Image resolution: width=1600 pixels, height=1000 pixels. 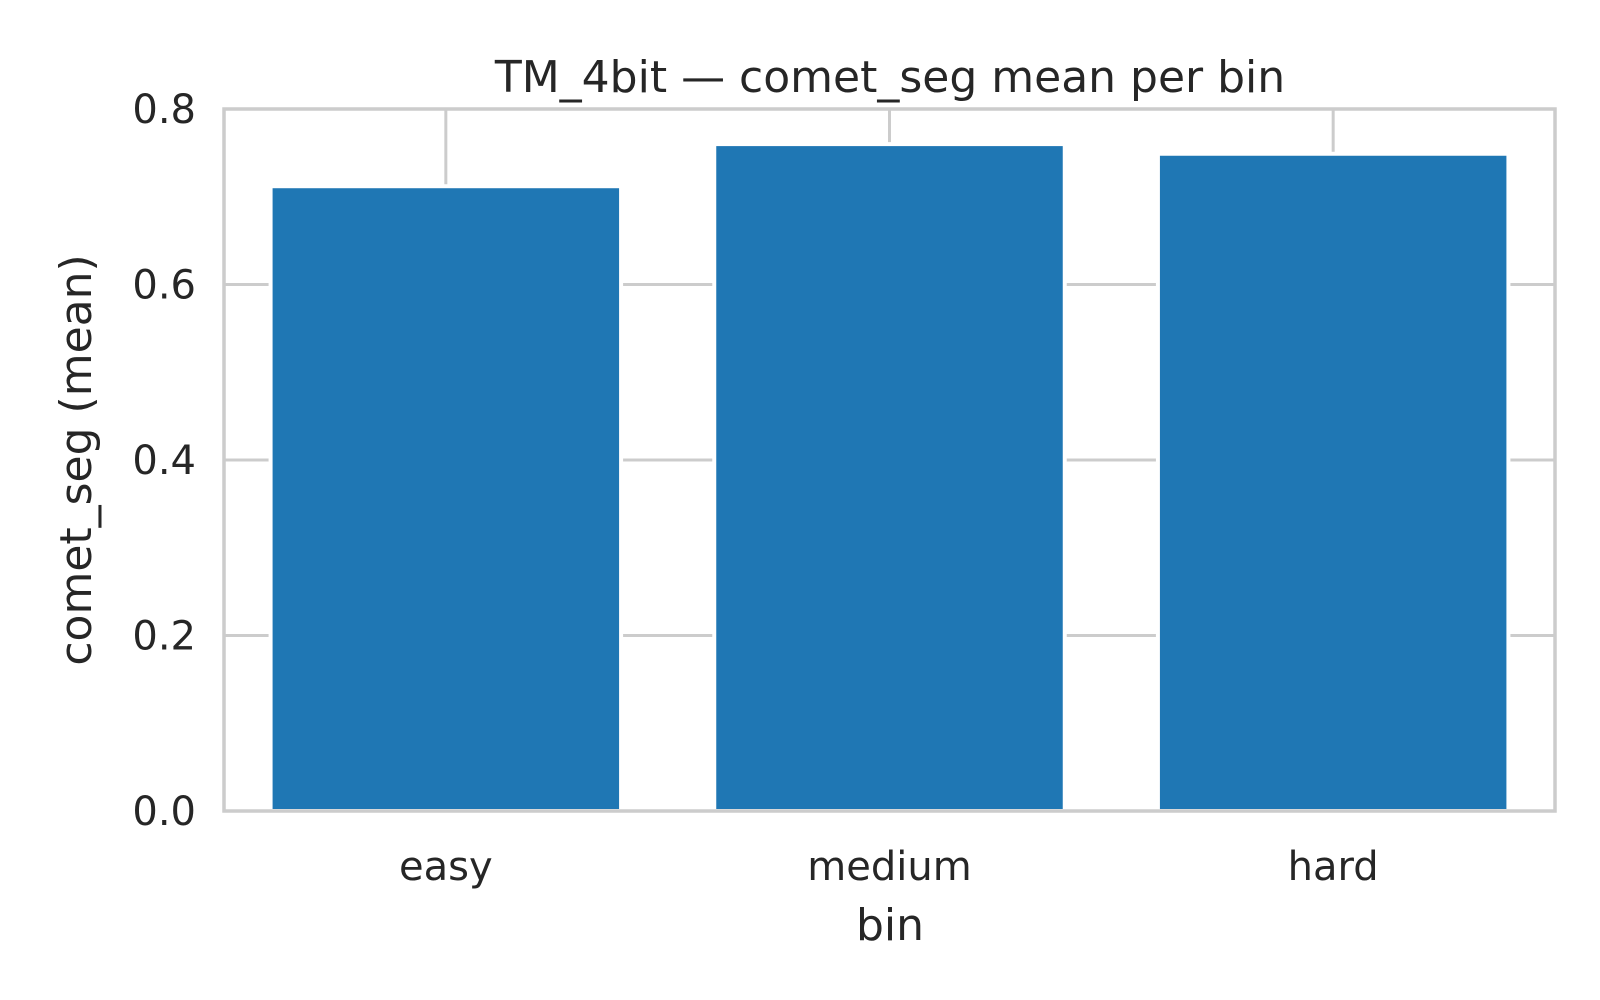 What do you see at coordinates (890, 925) in the screenshot?
I see `x-axis-label: bin` at bounding box center [890, 925].